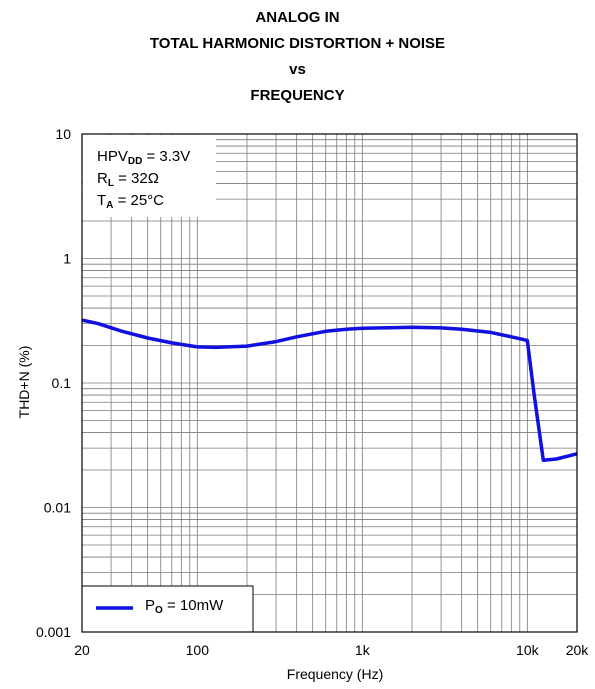  What do you see at coordinates (67, 259) in the screenshot?
I see `y-tick-label: 1` at bounding box center [67, 259].